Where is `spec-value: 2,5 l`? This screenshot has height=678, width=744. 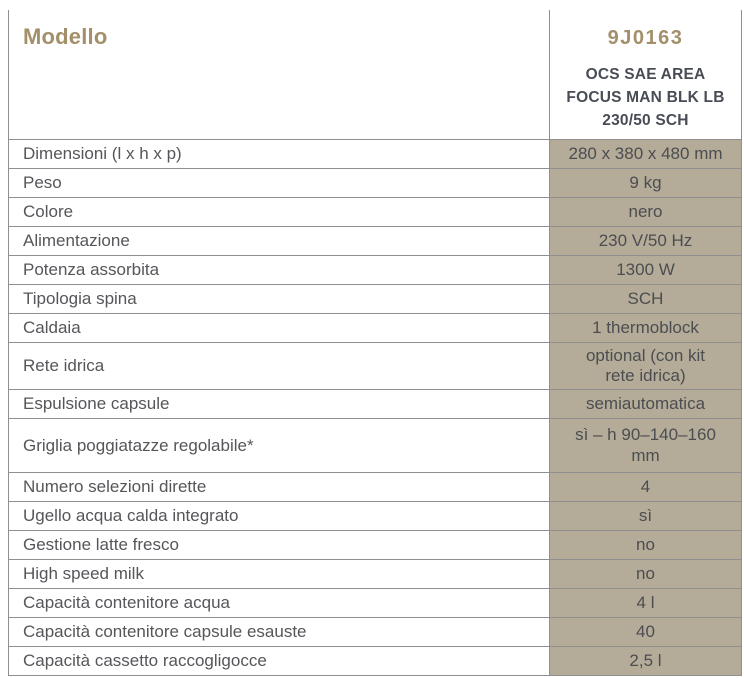 spec-value: 2,5 l is located at coordinates (646, 661).